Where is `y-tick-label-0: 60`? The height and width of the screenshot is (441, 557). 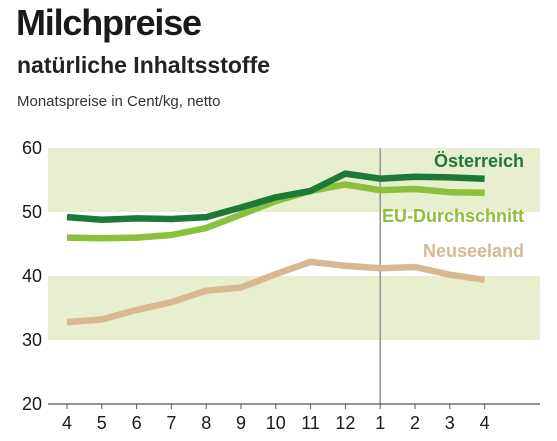 y-tick-label-0: 60 is located at coordinates (32, 148).